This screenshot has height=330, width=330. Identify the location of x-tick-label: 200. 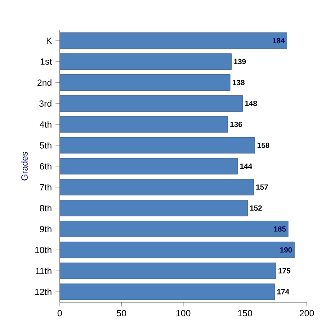
(307, 313).